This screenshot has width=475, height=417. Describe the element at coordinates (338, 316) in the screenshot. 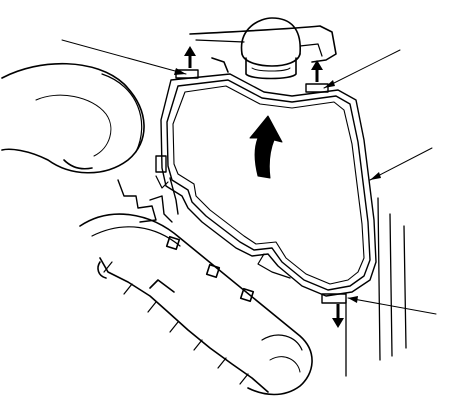

I see `down-arrow-icon` at that location.